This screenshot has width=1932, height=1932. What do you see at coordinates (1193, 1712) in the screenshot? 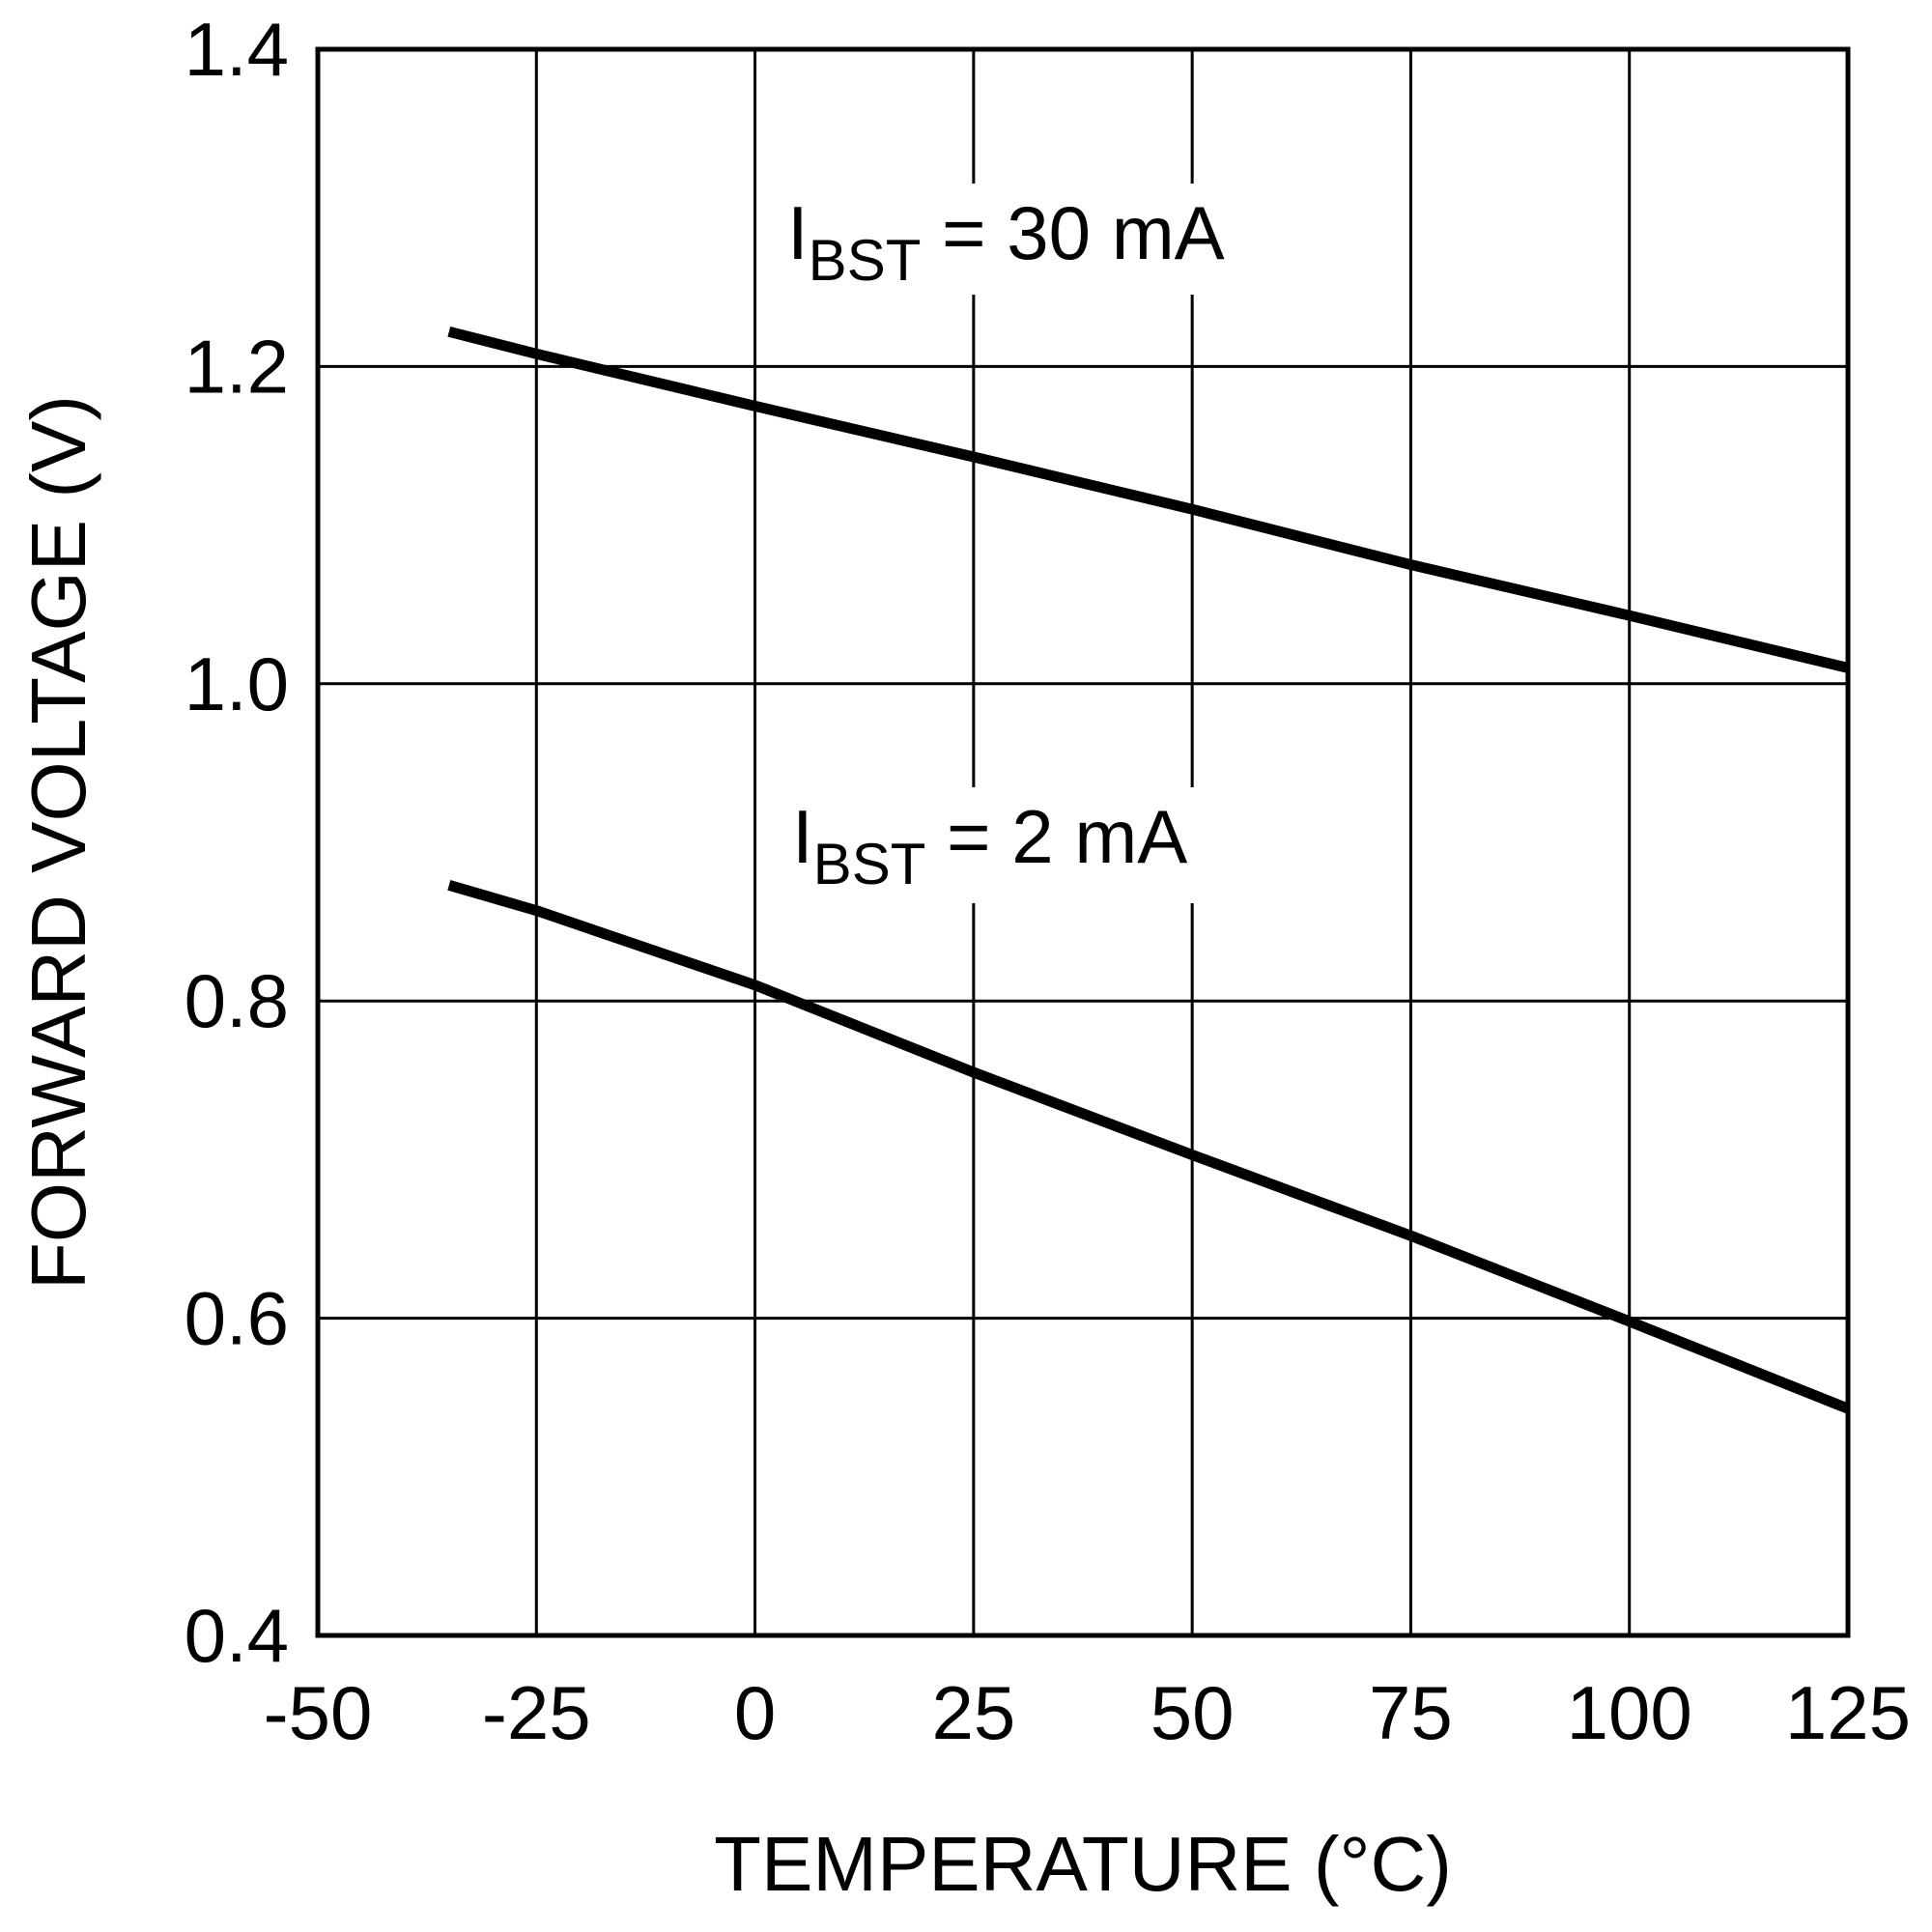
I see `x-tick-label: 50` at bounding box center [1193, 1712].